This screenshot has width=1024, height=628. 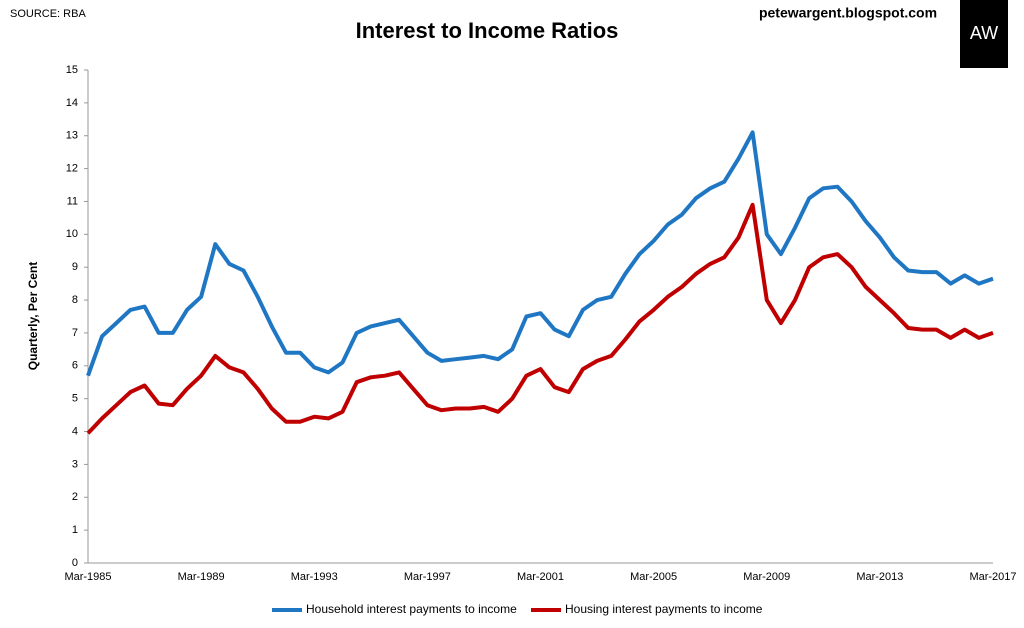 What do you see at coordinates (72, 234) in the screenshot?
I see `y-tick-label: 10` at bounding box center [72, 234].